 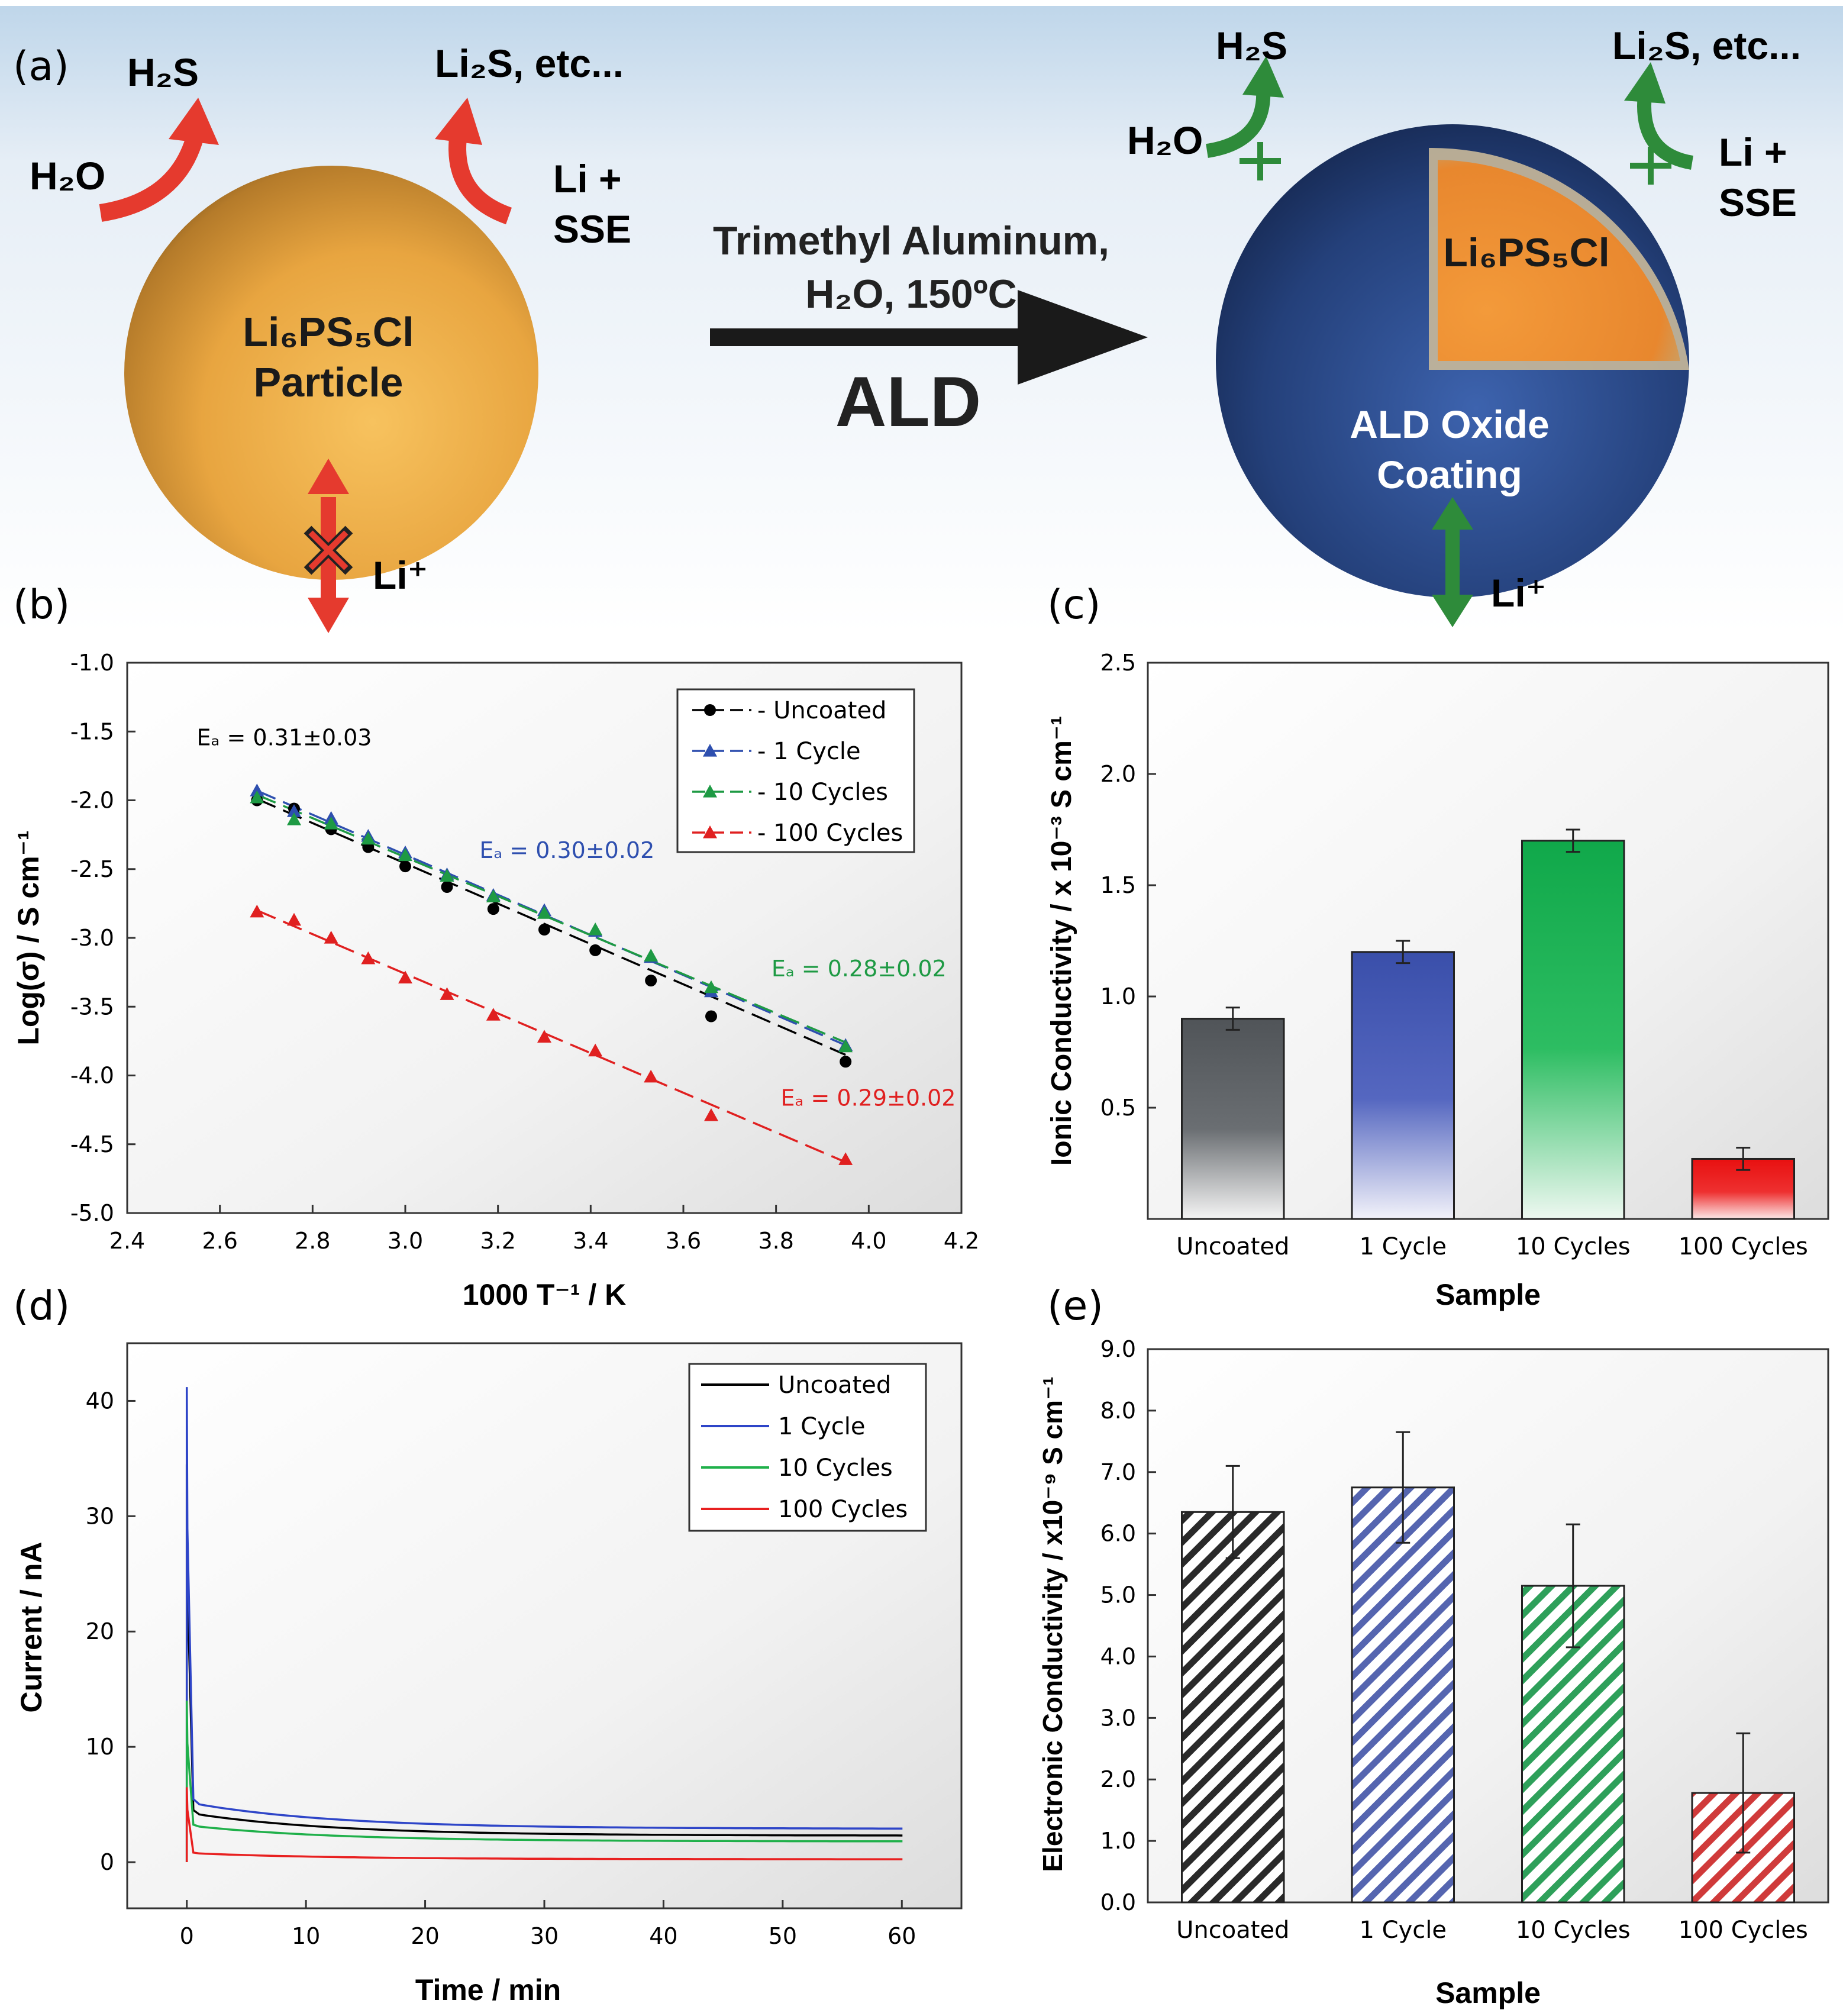 What do you see at coordinates (1118, 885) in the screenshot?
I see `y-tick-label-c: 1.5` at bounding box center [1118, 885].